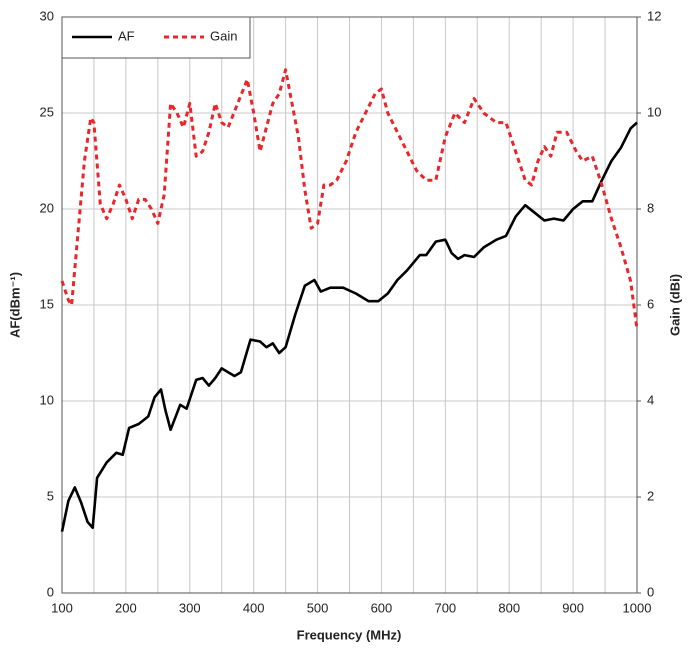 The height and width of the screenshot is (652, 689). Describe the element at coordinates (650, 591) in the screenshot. I see `y2-tick-label: 0` at that location.